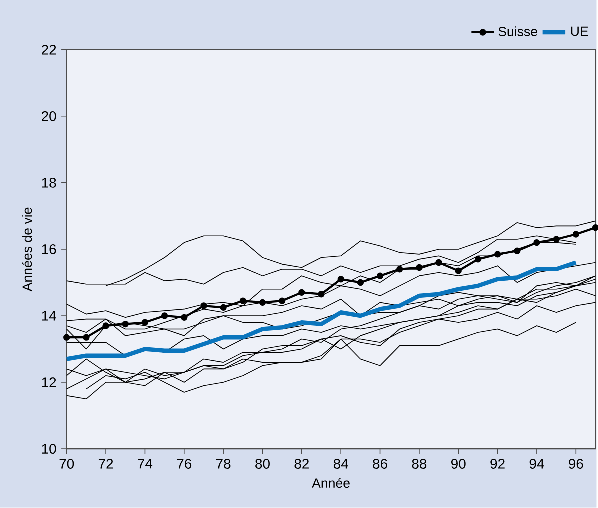 This screenshot has height=508, width=598. What do you see at coordinates (106, 464) in the screenshot?
I see `x-tick-label: 72` at bounding box center [106, 464].